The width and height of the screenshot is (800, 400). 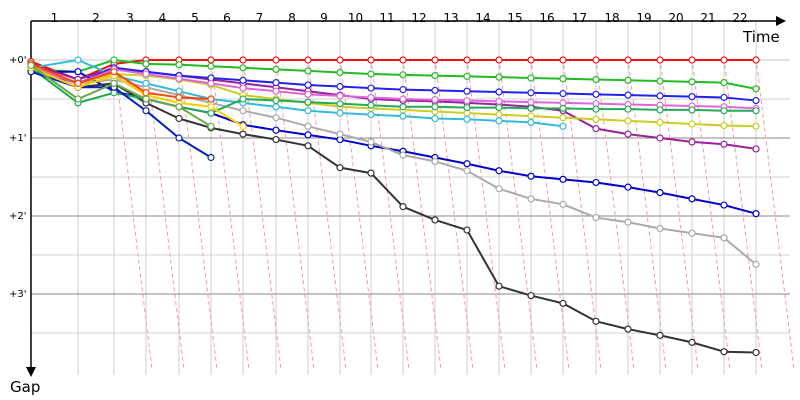 What do you see at coordinates (450, 18) in the screenshot?
I see `x-tick-label: 13` at bounding box center [450, 18].